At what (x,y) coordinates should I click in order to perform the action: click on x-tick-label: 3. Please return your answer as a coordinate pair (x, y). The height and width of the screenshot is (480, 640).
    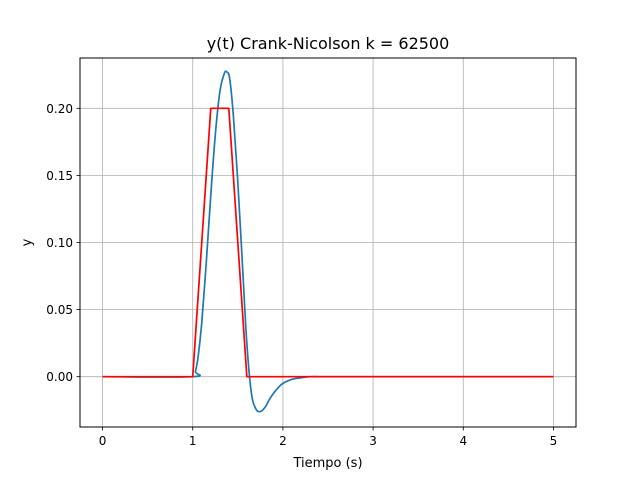
    Looking at the image, I should click on (373, 441).